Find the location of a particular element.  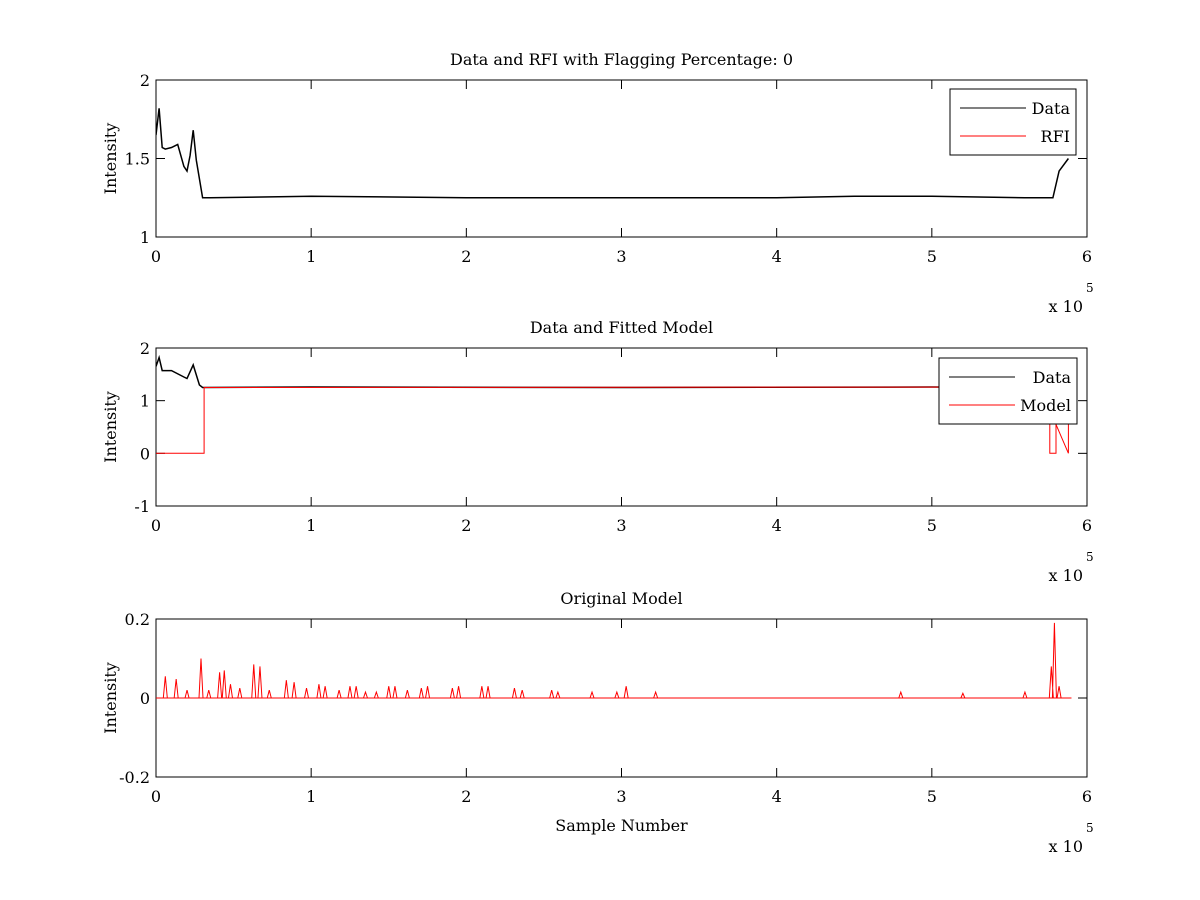

y-tick-label: -0.2 is located at coordinates (134, 777).